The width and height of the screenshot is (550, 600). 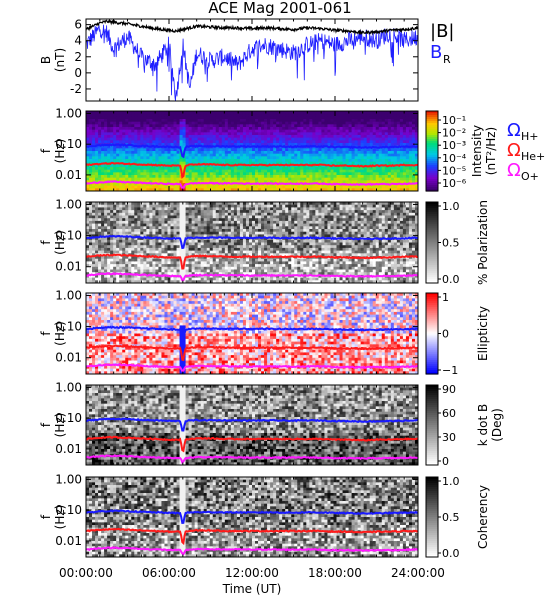 I want to click on y-tick-label: 4, so click(x=78, y=41).